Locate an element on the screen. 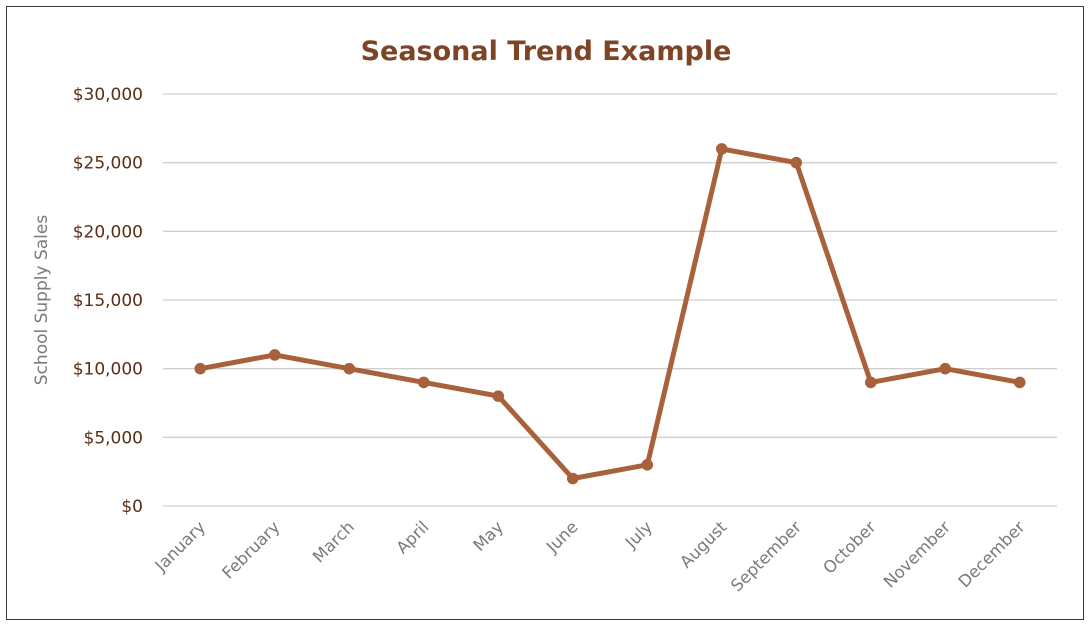 The height and width of the screenshot is (628, 1092). y-tick-label: $0 is located at coordinates (132, 507).